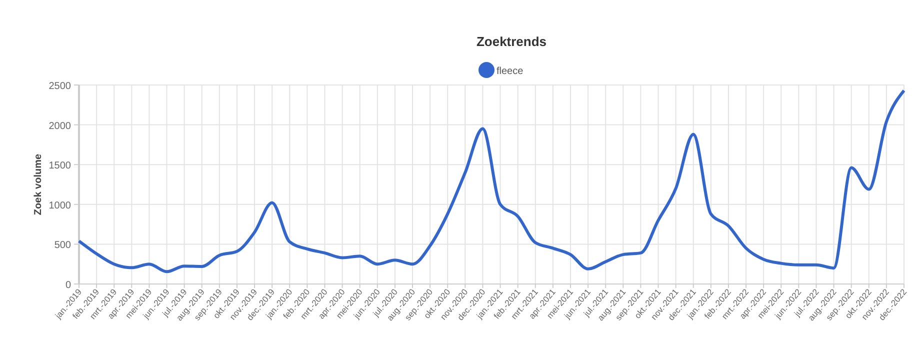  Describe the element at coordinates (38, 185) in the screenshot. I see `y-axis-title: Zoek volume` at that location.